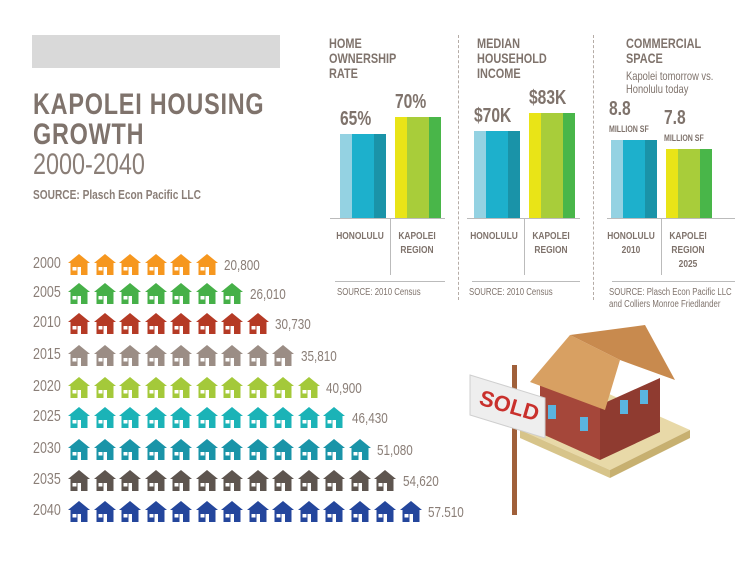 This screenshot has width=750, height=573. Describe the element at coordinates (47, 386) in the screenshot. I see `year-label: 2020` at that location.